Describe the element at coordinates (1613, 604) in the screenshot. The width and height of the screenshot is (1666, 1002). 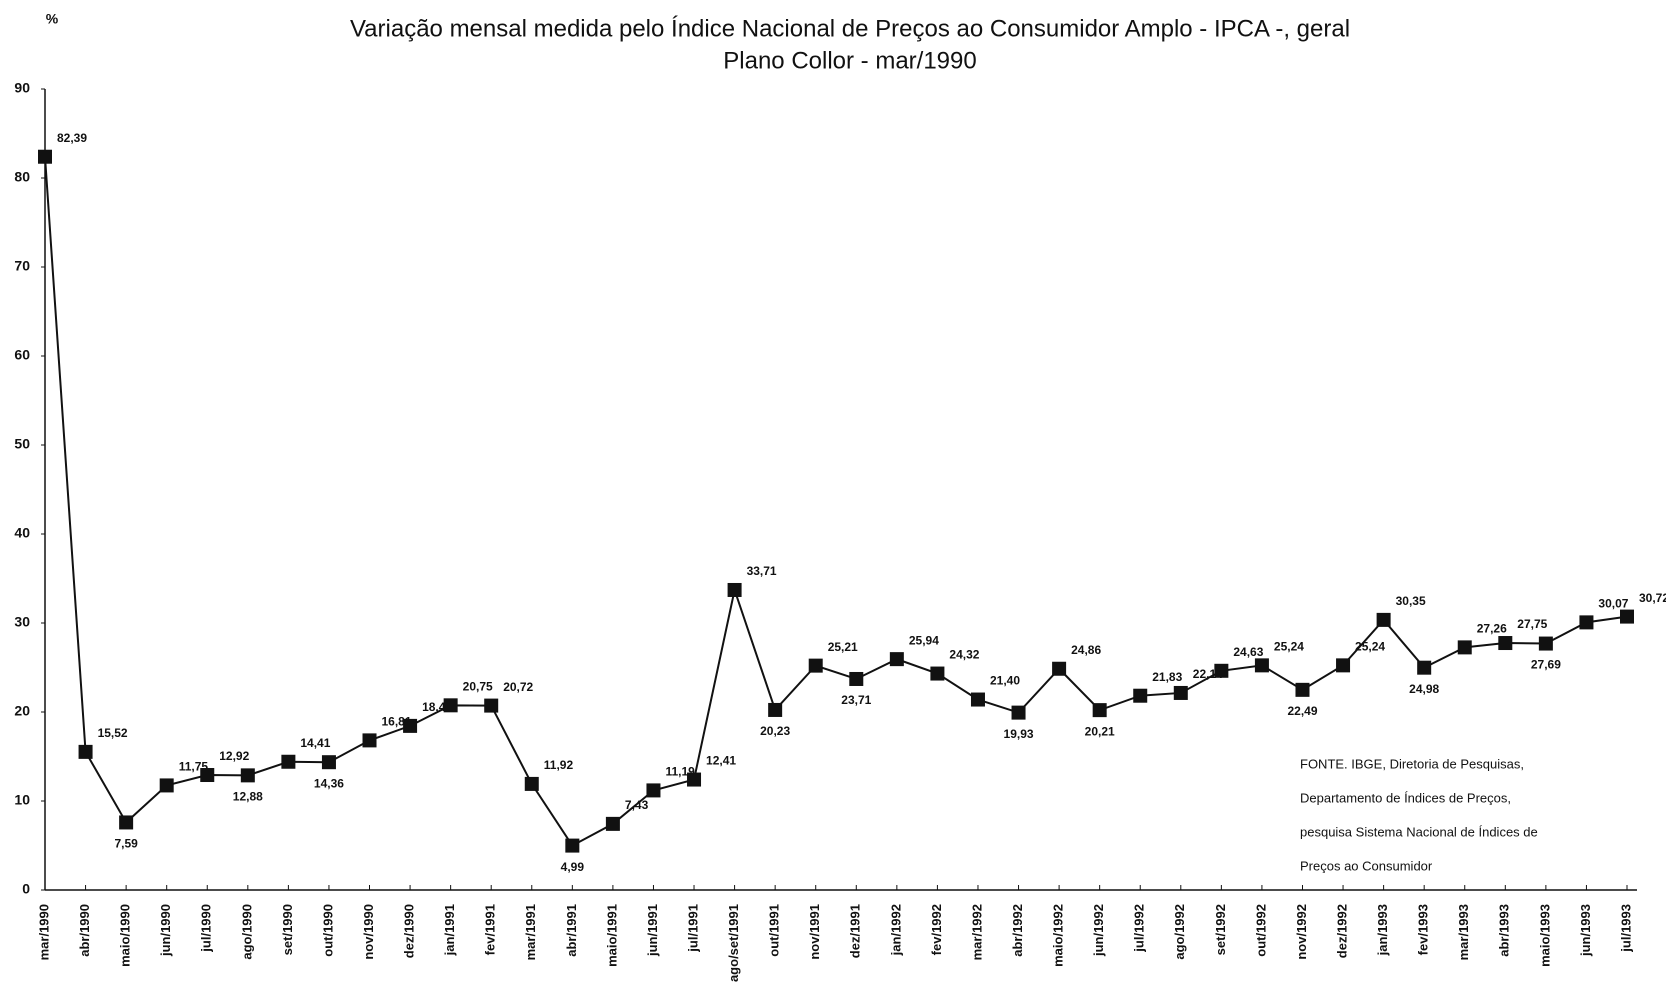
I see `value-label: 30,07` at that location.